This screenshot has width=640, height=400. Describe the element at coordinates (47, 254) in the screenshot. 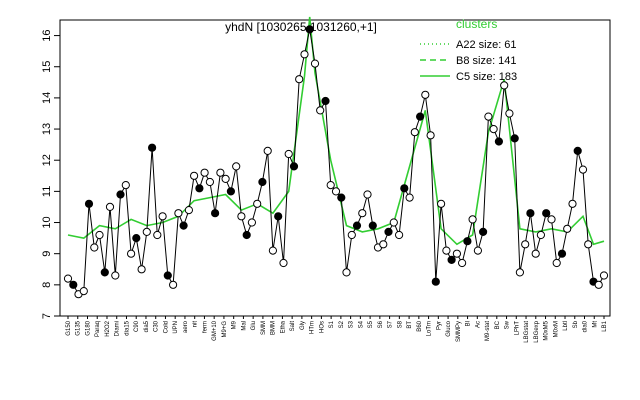

I see `y-tick-label: 9` at that location.